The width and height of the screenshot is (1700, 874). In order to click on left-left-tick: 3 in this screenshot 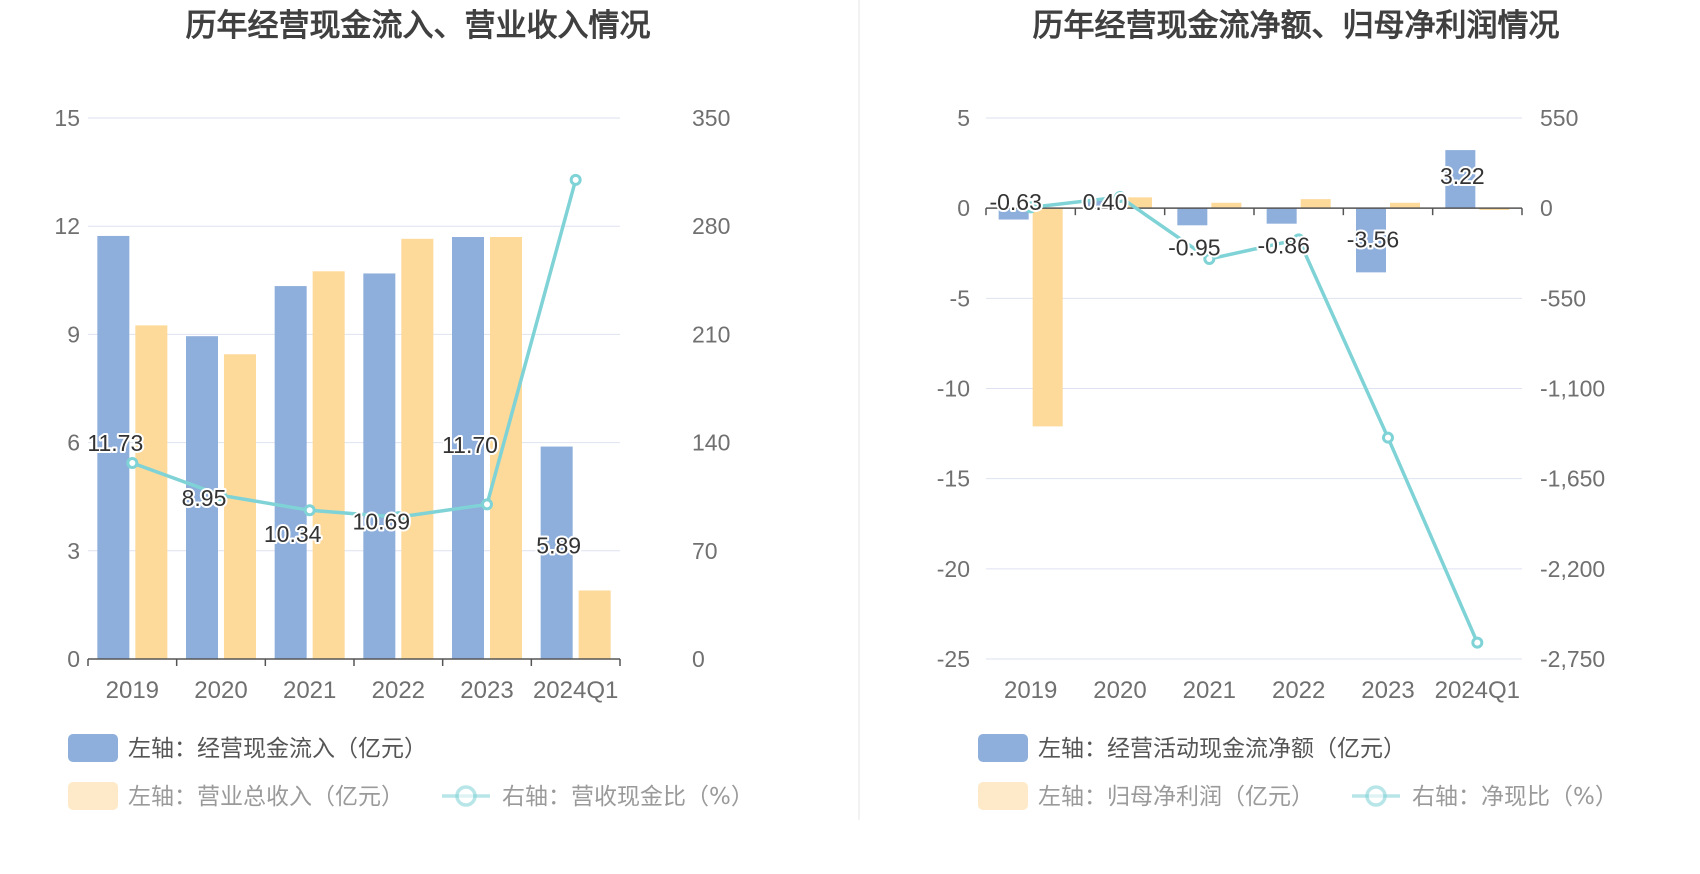, I will do `click(73, 551)`.